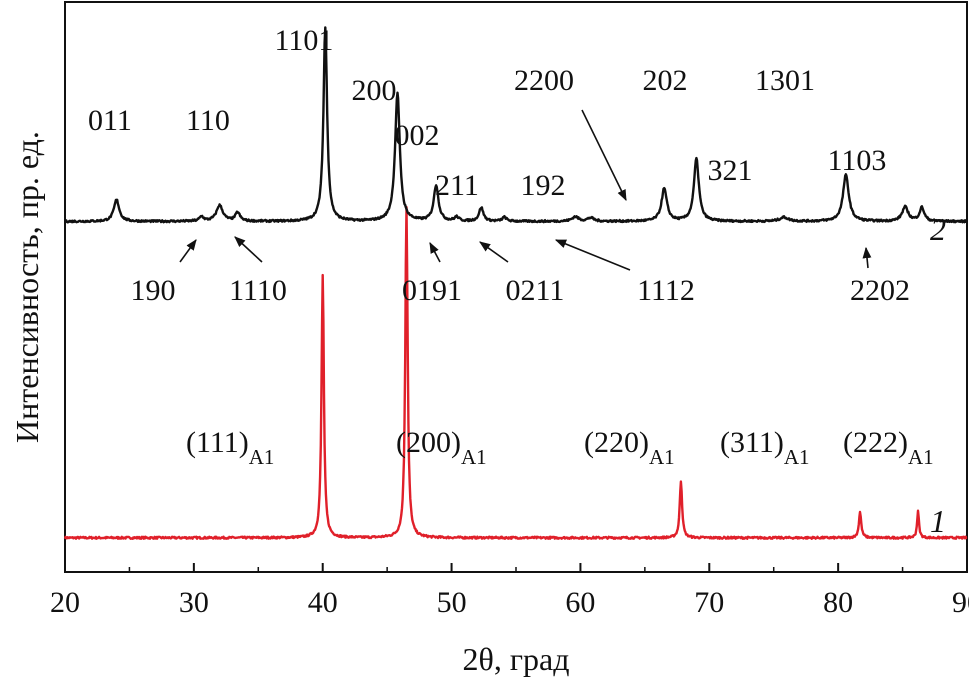 This screenshot has height=682, width=969. Describe the element at coordinates (785, 80) in the screenshot. I see `peak-label: 1301` at that location.